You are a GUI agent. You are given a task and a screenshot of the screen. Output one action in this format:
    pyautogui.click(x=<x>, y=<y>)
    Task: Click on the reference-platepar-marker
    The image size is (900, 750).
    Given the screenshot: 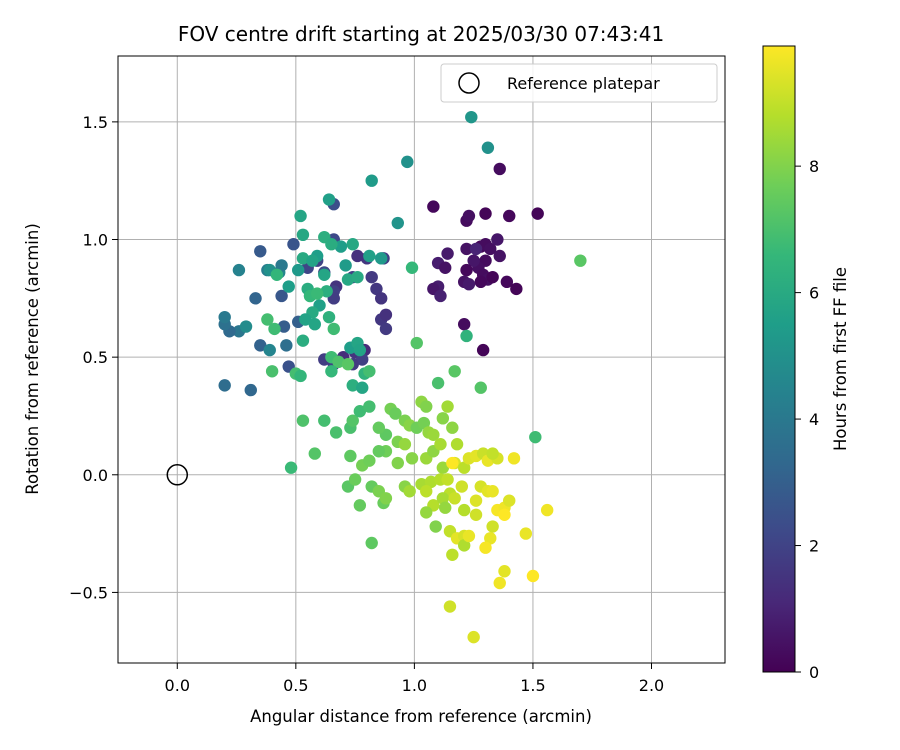 What is the action you would take?
    pyautogui.click(x=177, y=475)
    